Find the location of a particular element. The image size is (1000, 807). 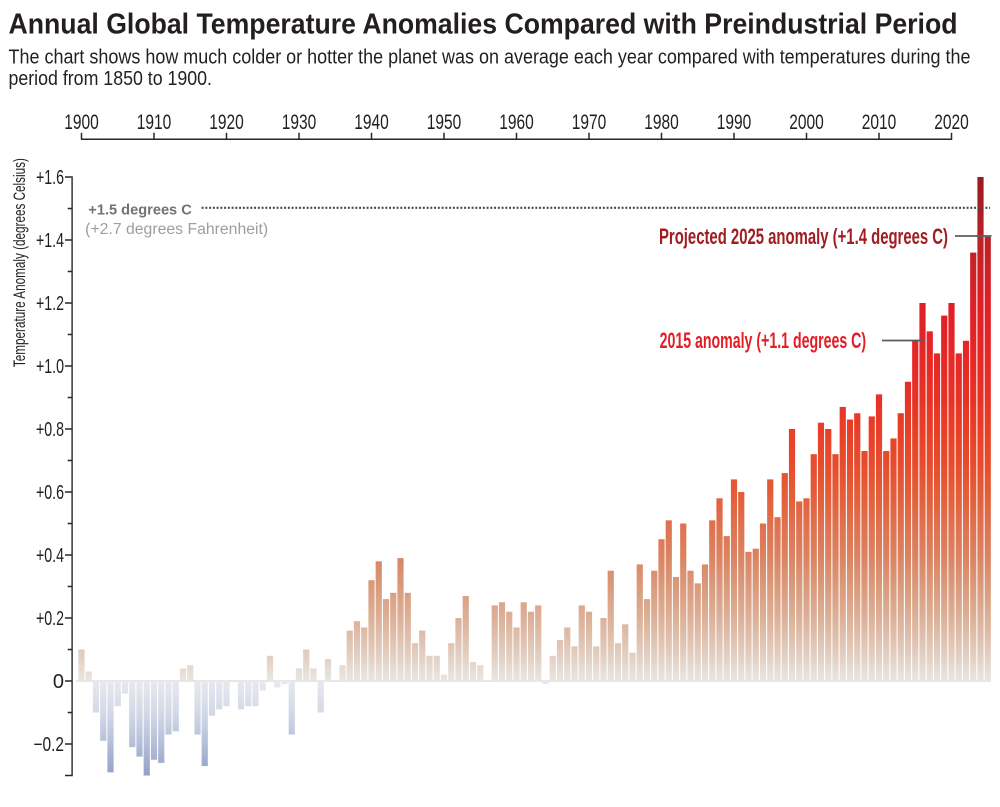

svg-text: +0.6 is located at coordinates (50, 493).